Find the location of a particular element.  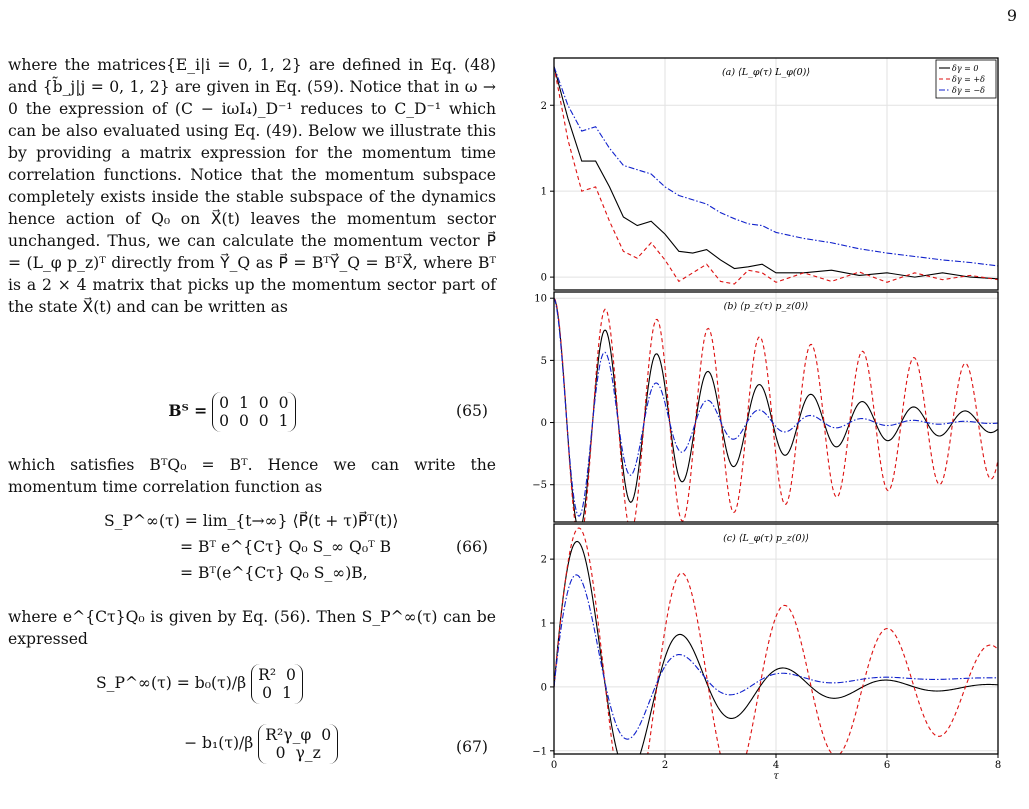

eq67-matrix-2: R²γ_φ 0 0 γ_z is located at coordinates (298, 744).